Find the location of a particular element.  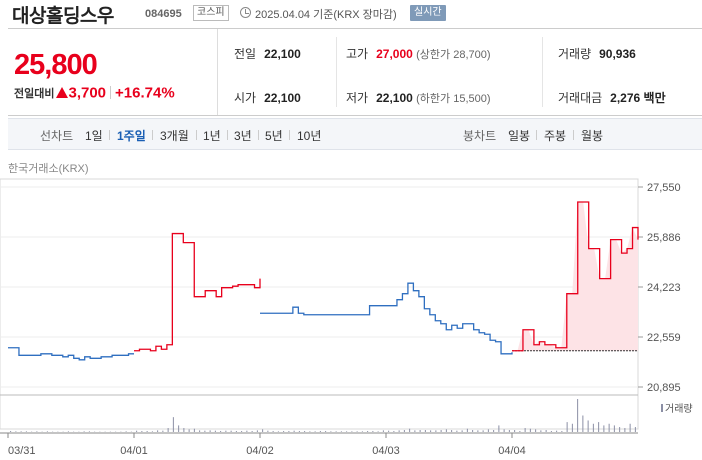

open-value: 22,100 is located at coordinates (282, 98).